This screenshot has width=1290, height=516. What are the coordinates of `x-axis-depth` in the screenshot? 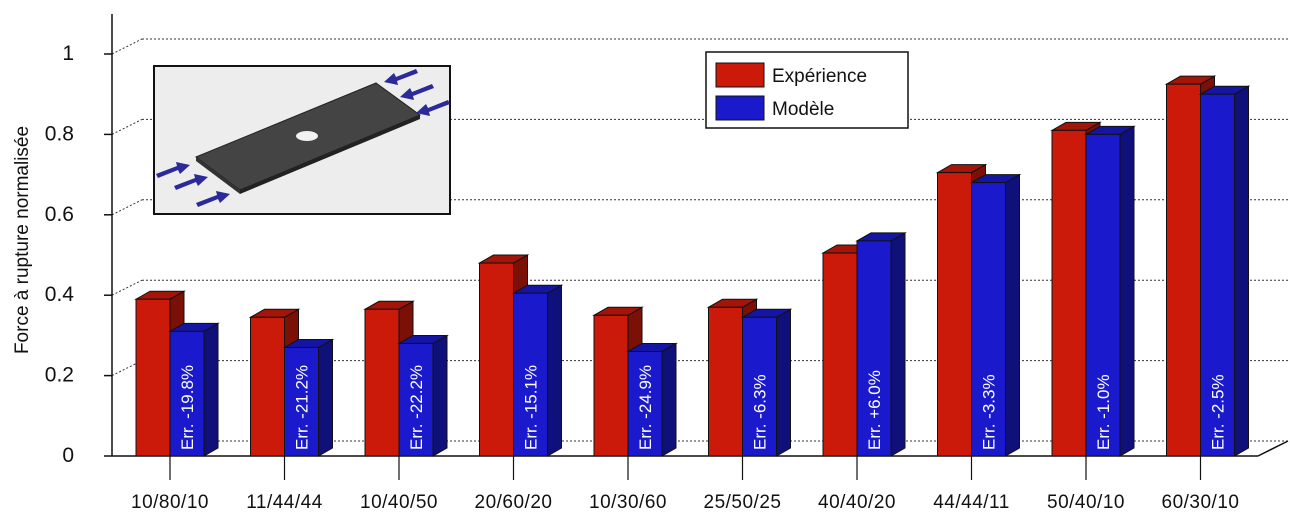 It's located at (1273, 448).